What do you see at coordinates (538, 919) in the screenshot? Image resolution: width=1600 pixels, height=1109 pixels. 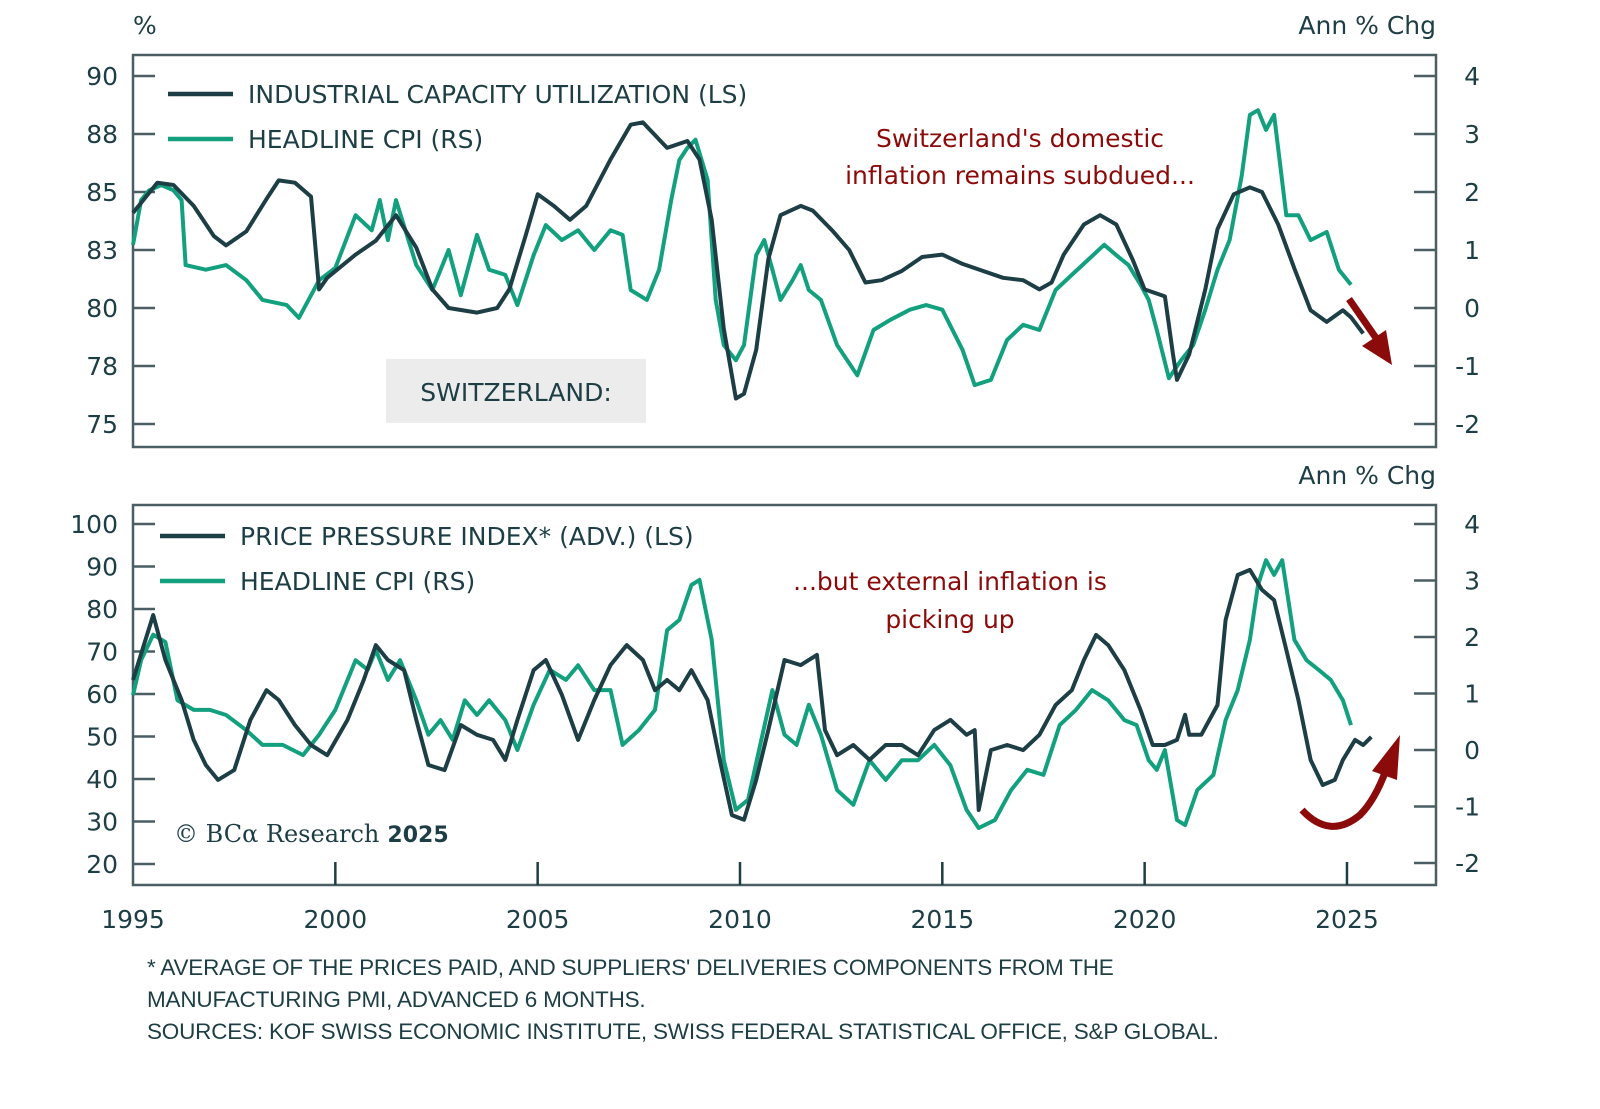 I see `x-tick-label: 2005` at bounding box center [538, 919].